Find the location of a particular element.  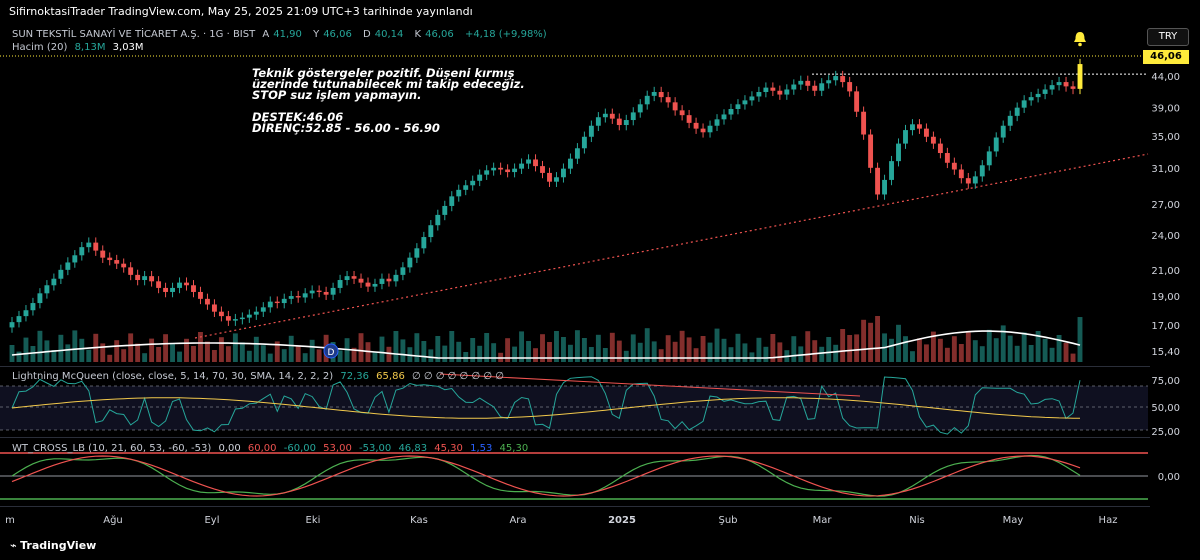

price-axis-label: 27,00 is located at coordinates (1165, 205).